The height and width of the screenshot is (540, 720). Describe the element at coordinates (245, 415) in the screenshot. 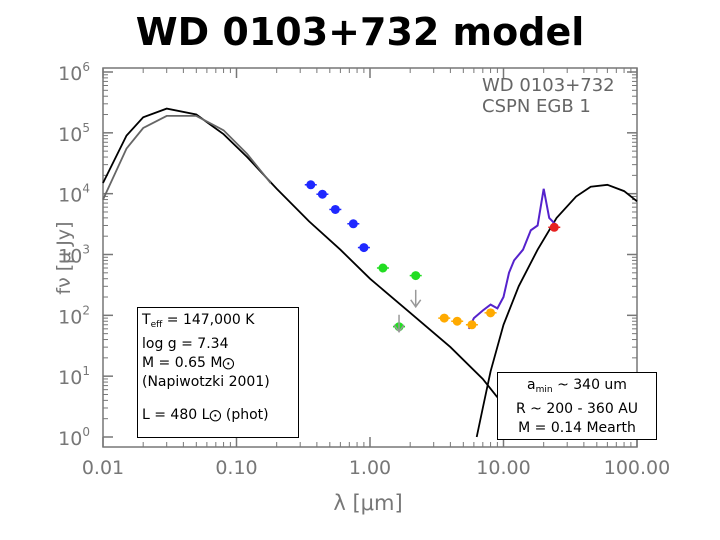

I see `lum-rest: (phot)` at that location.